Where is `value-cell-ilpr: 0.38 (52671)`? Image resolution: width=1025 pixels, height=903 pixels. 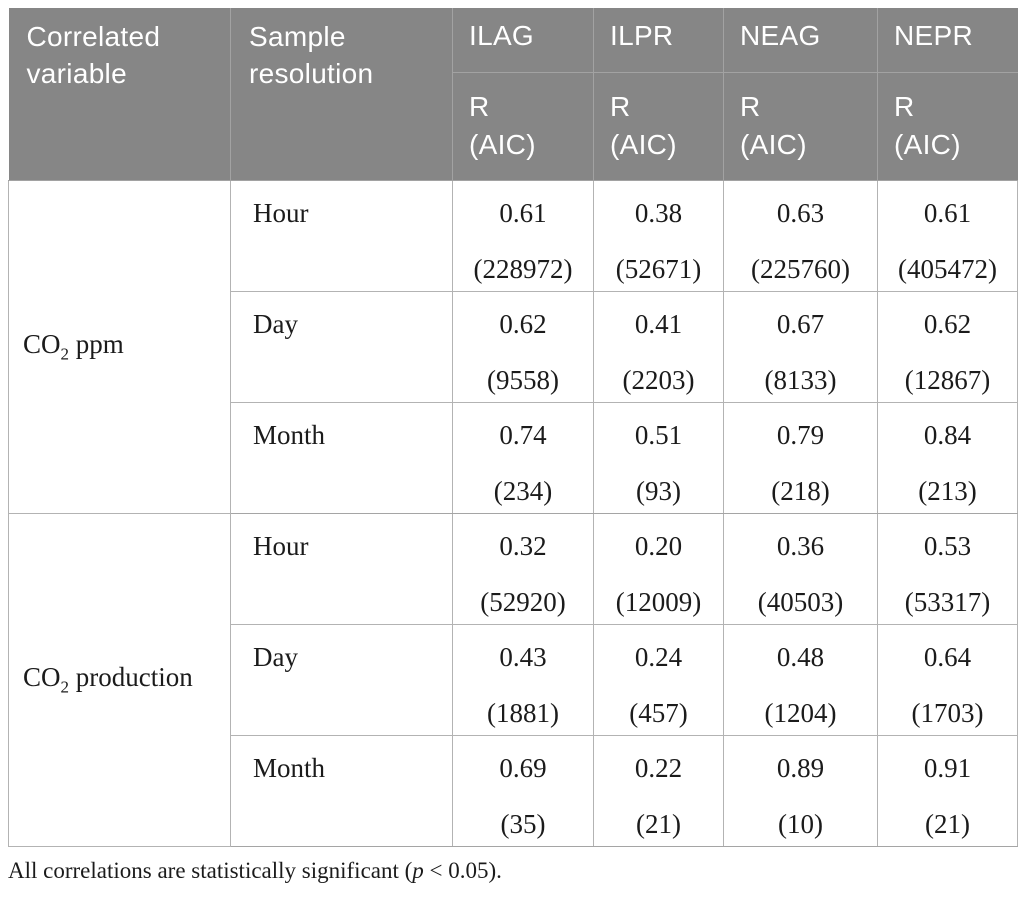 value-cell-ilpr: 0.38 (52671) is located at coordinates (658, 235).